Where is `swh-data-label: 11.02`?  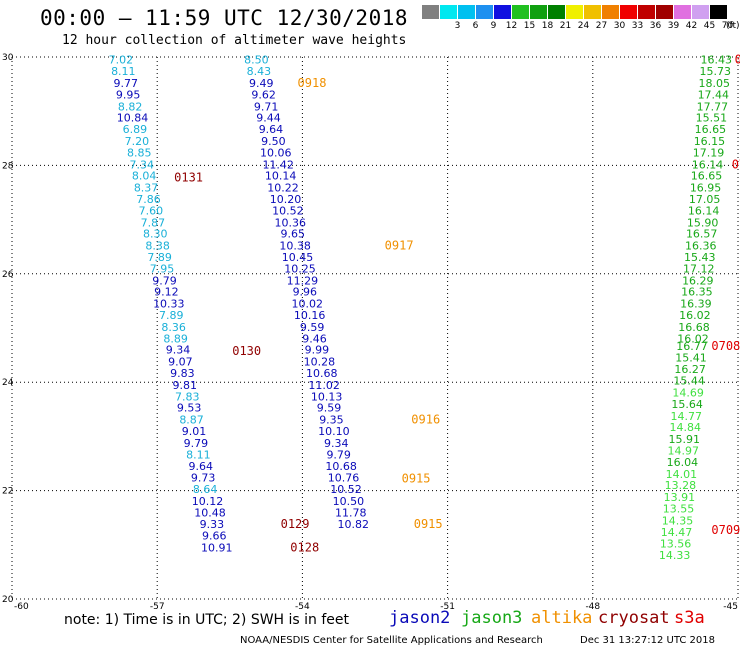
swh-data-label: 11.02 is located at coordinates (324, 385).